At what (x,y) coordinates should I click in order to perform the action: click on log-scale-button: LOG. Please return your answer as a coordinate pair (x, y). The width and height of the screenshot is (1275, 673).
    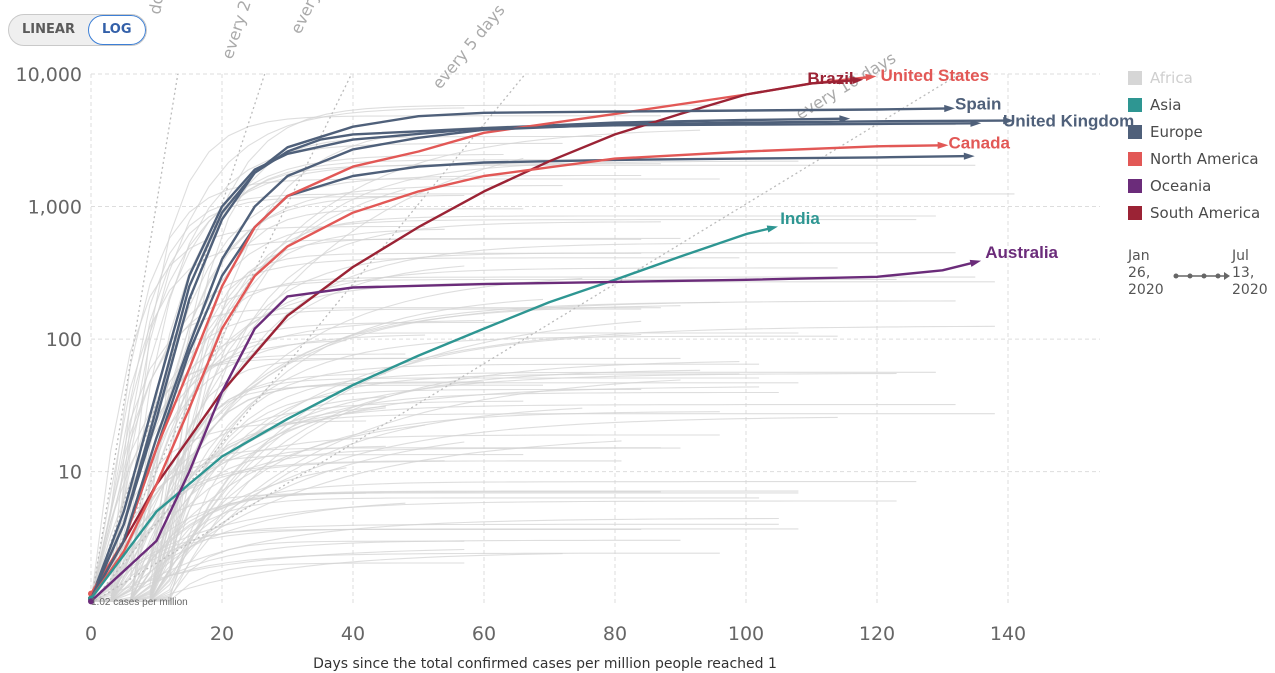
    Looking at the image, I should click on (116, 30).